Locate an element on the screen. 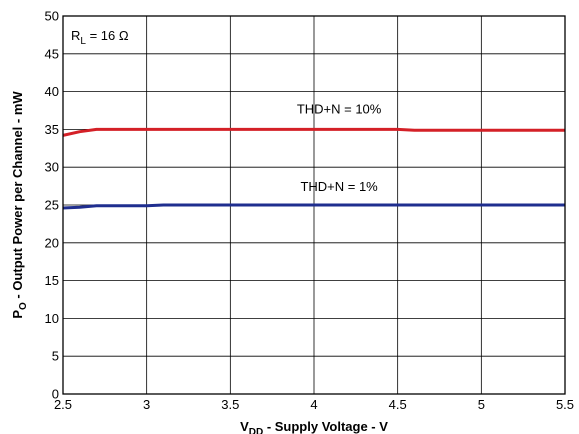 The image size is (579, 434). y-tick-label: 5 is located at coordinates (55, 356).